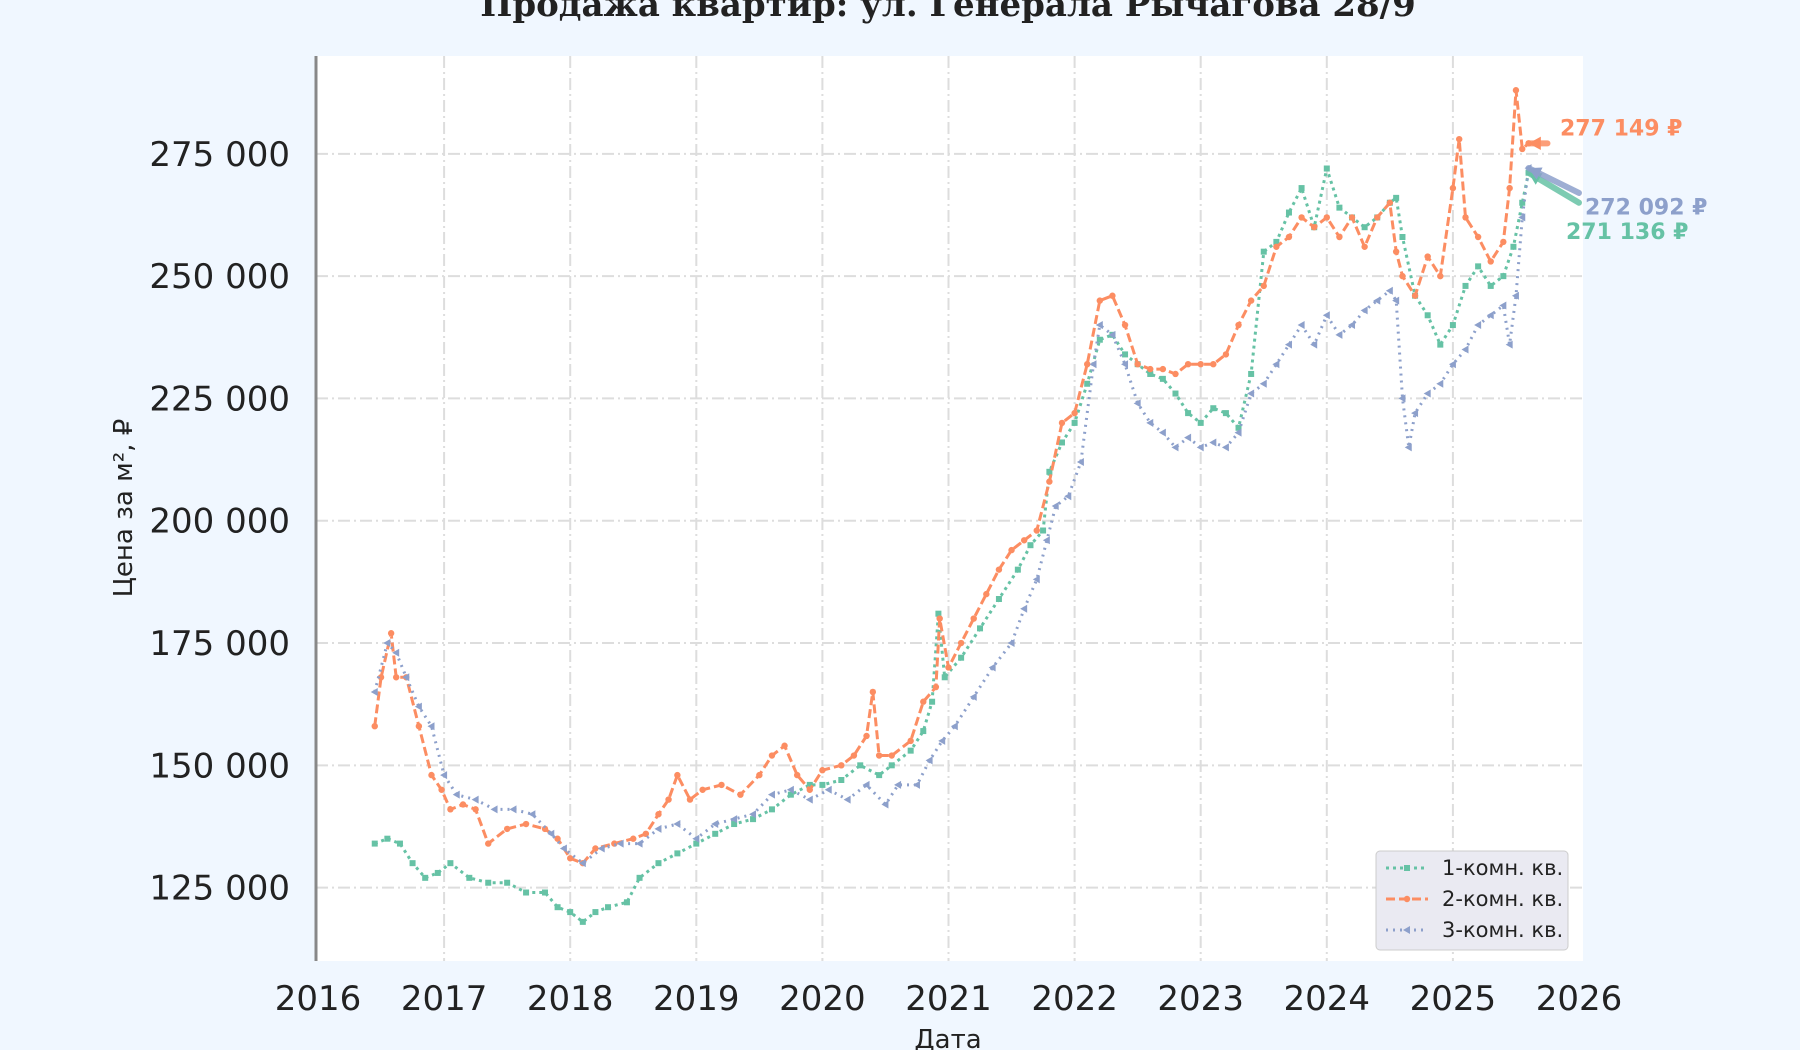 The width and height of the screenshot is (1800, 1050). I want to click on legend-label: 1-комн. кв., so click(1502, 868).